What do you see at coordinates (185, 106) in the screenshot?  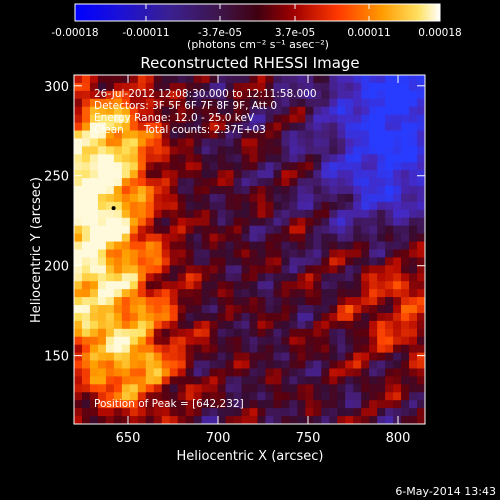 I see `annotation-detectors: Detectors: 3F 5F 6F 7F 8F 9F, Att 0` at bounding box center [185, 106].